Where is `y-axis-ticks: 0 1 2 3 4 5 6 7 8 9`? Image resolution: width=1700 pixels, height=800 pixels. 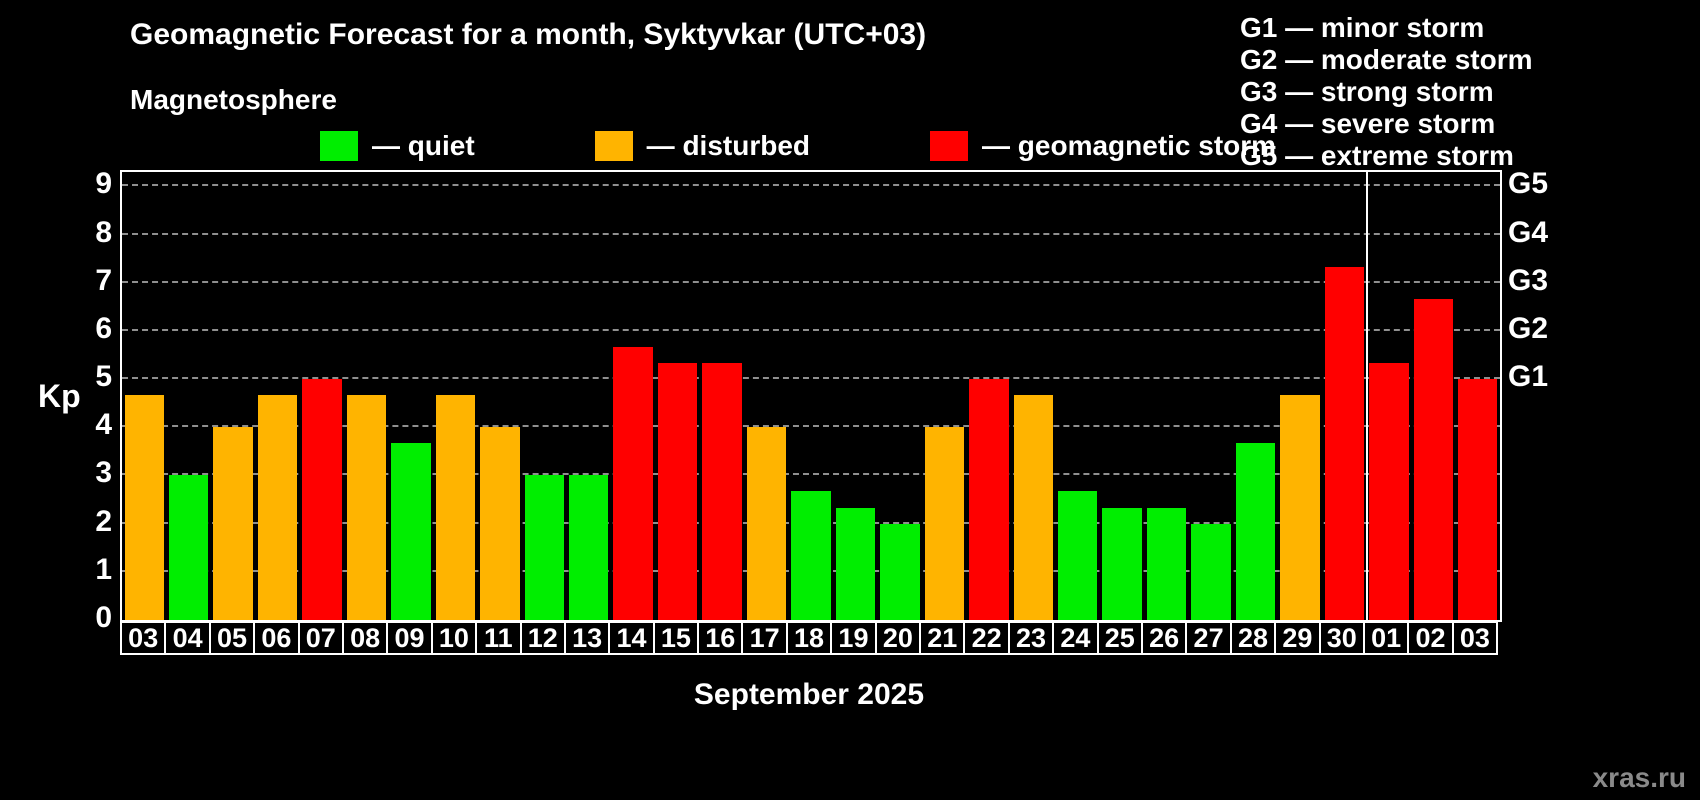 y-axis-ticks: 0 1 2 3 4 5 6 7 8 9 is located at coordinates (56, 400).